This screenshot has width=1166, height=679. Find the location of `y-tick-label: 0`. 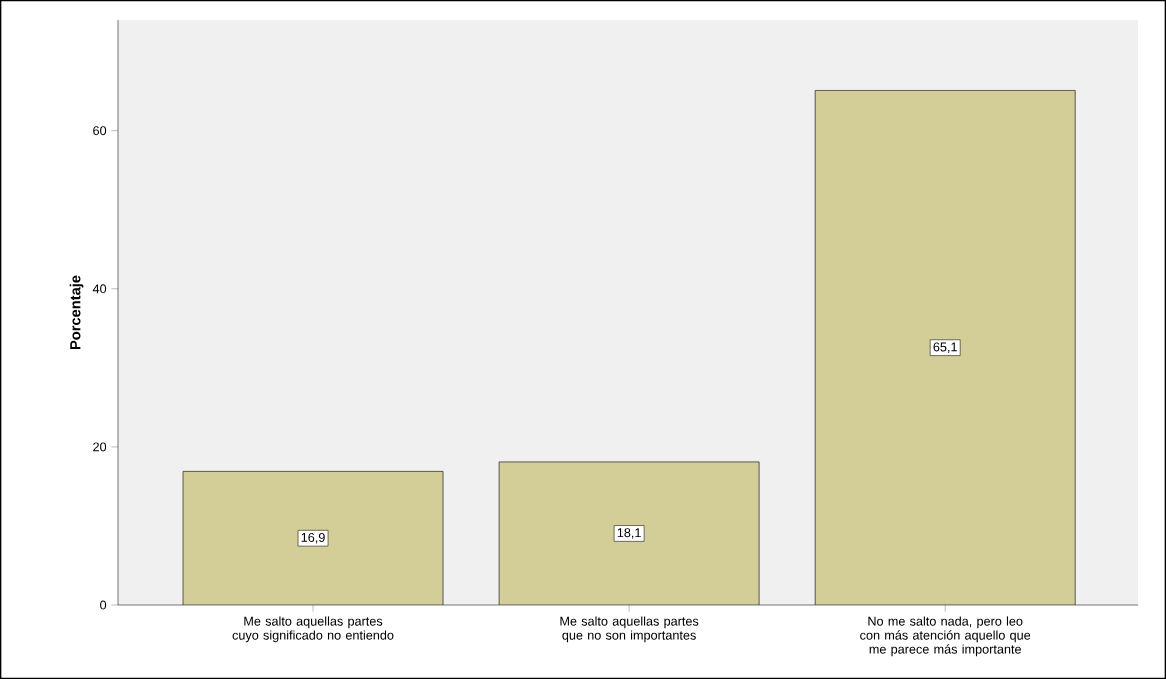

y-tick-label: 0 is located at coordinates (103, 605).